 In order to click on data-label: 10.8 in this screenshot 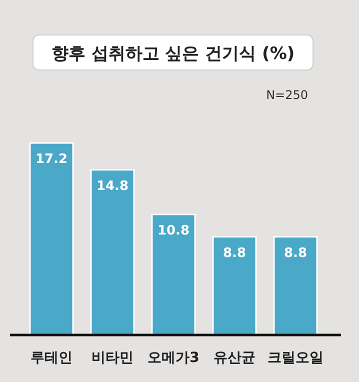, I will do `click(173, 230)`.